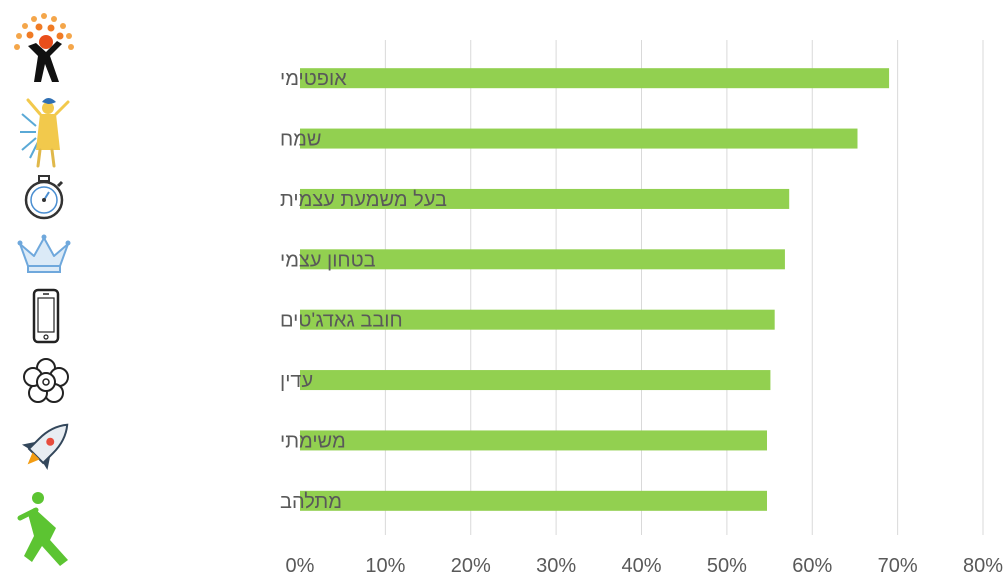  What do you see at coordinates (812, 564) in the screenshot?
I see `x-tick-label: 60%` at bounding box center [812, 564].